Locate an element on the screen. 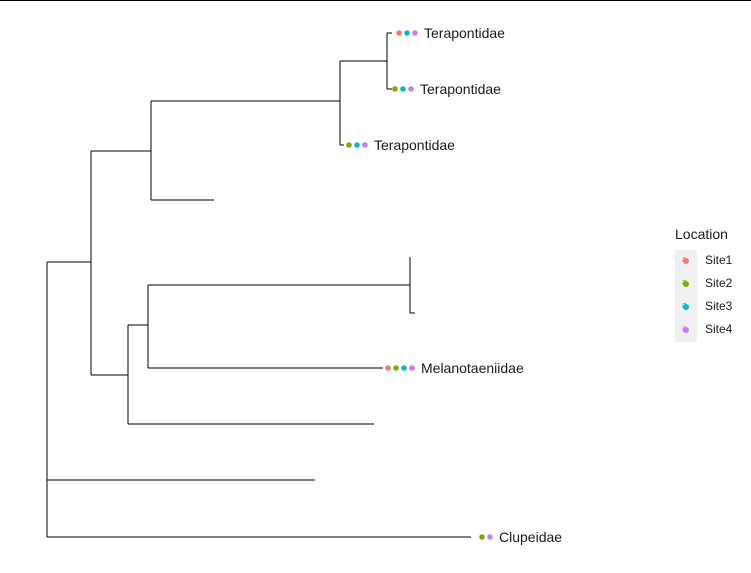 The height and width of the screenshot is (573, 751). legend-label: Site4 is located at coordinates (719, 329).